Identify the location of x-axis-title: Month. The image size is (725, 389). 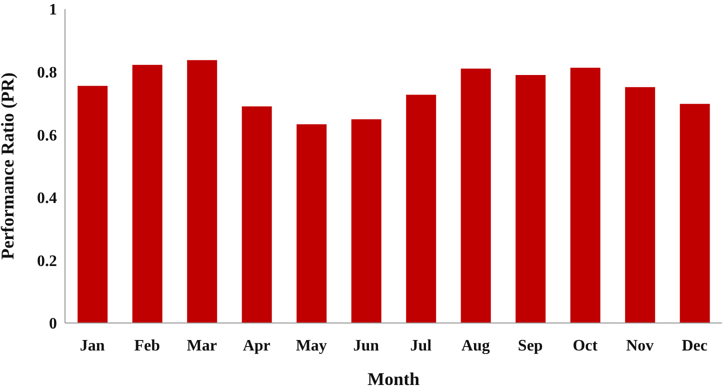
(393, 379).